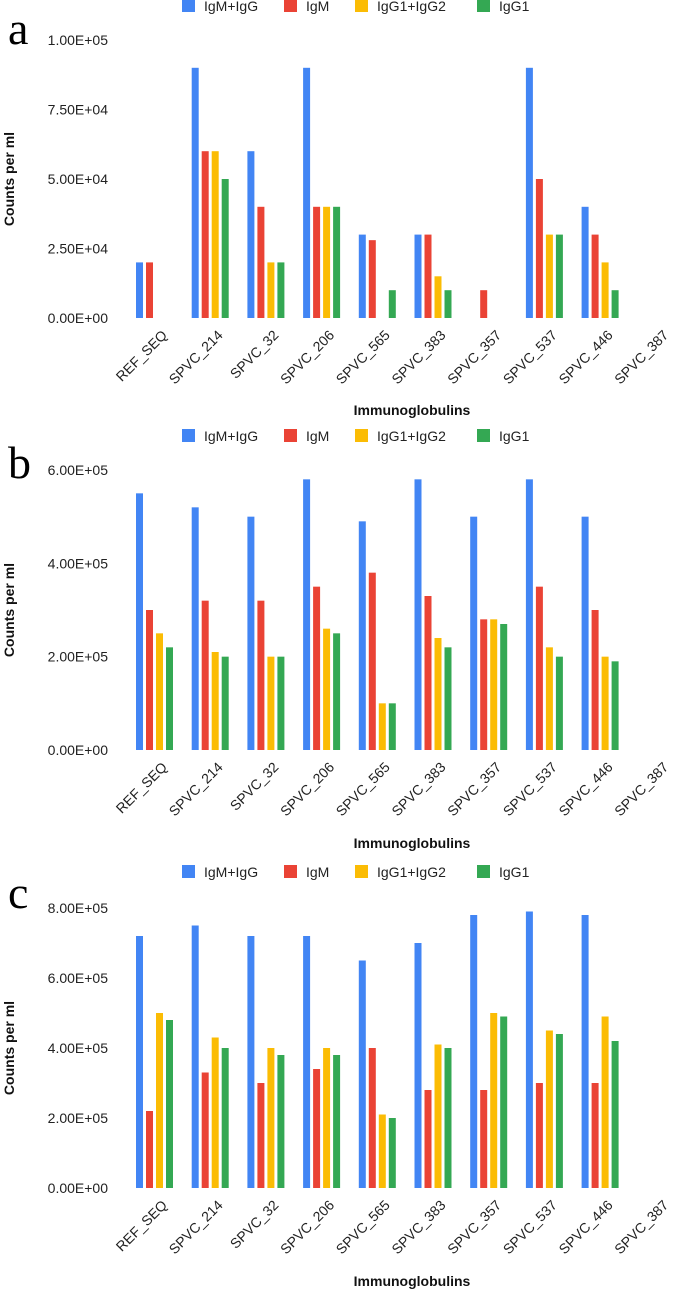 Image resolution: width=685 pixels, height=1296 pixels. Describe the element at coordinates (271, 290) in the screenshot. I see `bar-spvc-32-igg1-igg2` at that location.